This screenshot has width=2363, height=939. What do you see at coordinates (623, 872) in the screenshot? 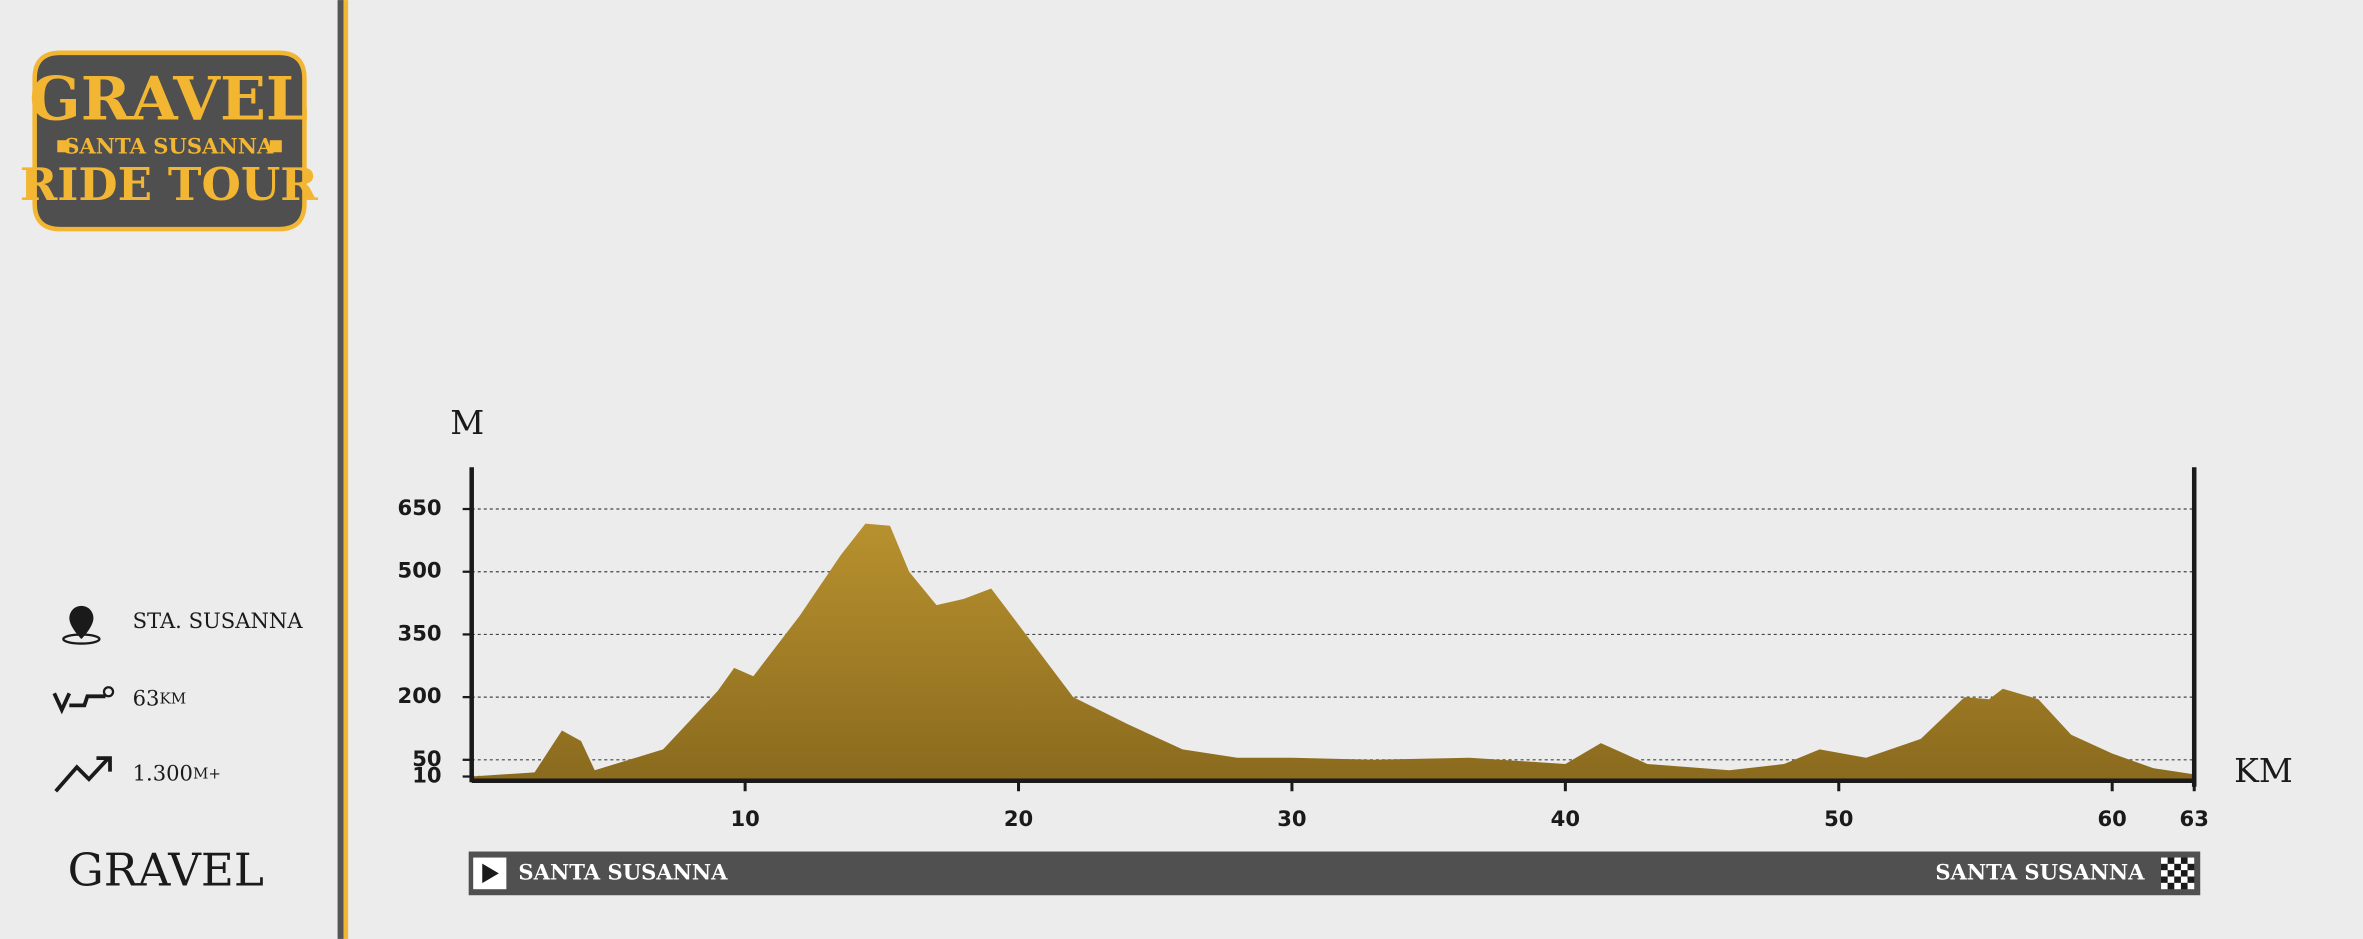
I see `route-start: SANTA SUSANNA` at bounding box center [623, 872].